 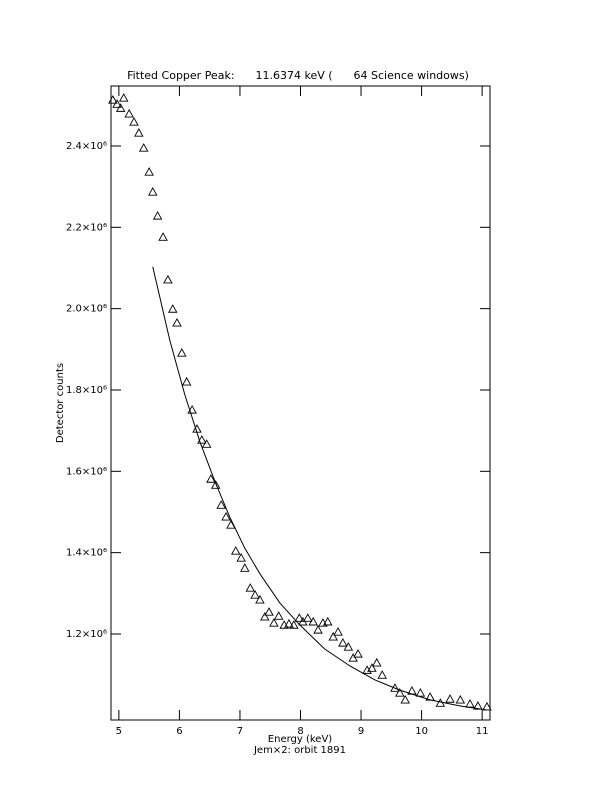 What do you see at coordinates (60, 403) in the screenshot?
I see `y-axis-label: Detector counts` at bounding box center [60, 403].